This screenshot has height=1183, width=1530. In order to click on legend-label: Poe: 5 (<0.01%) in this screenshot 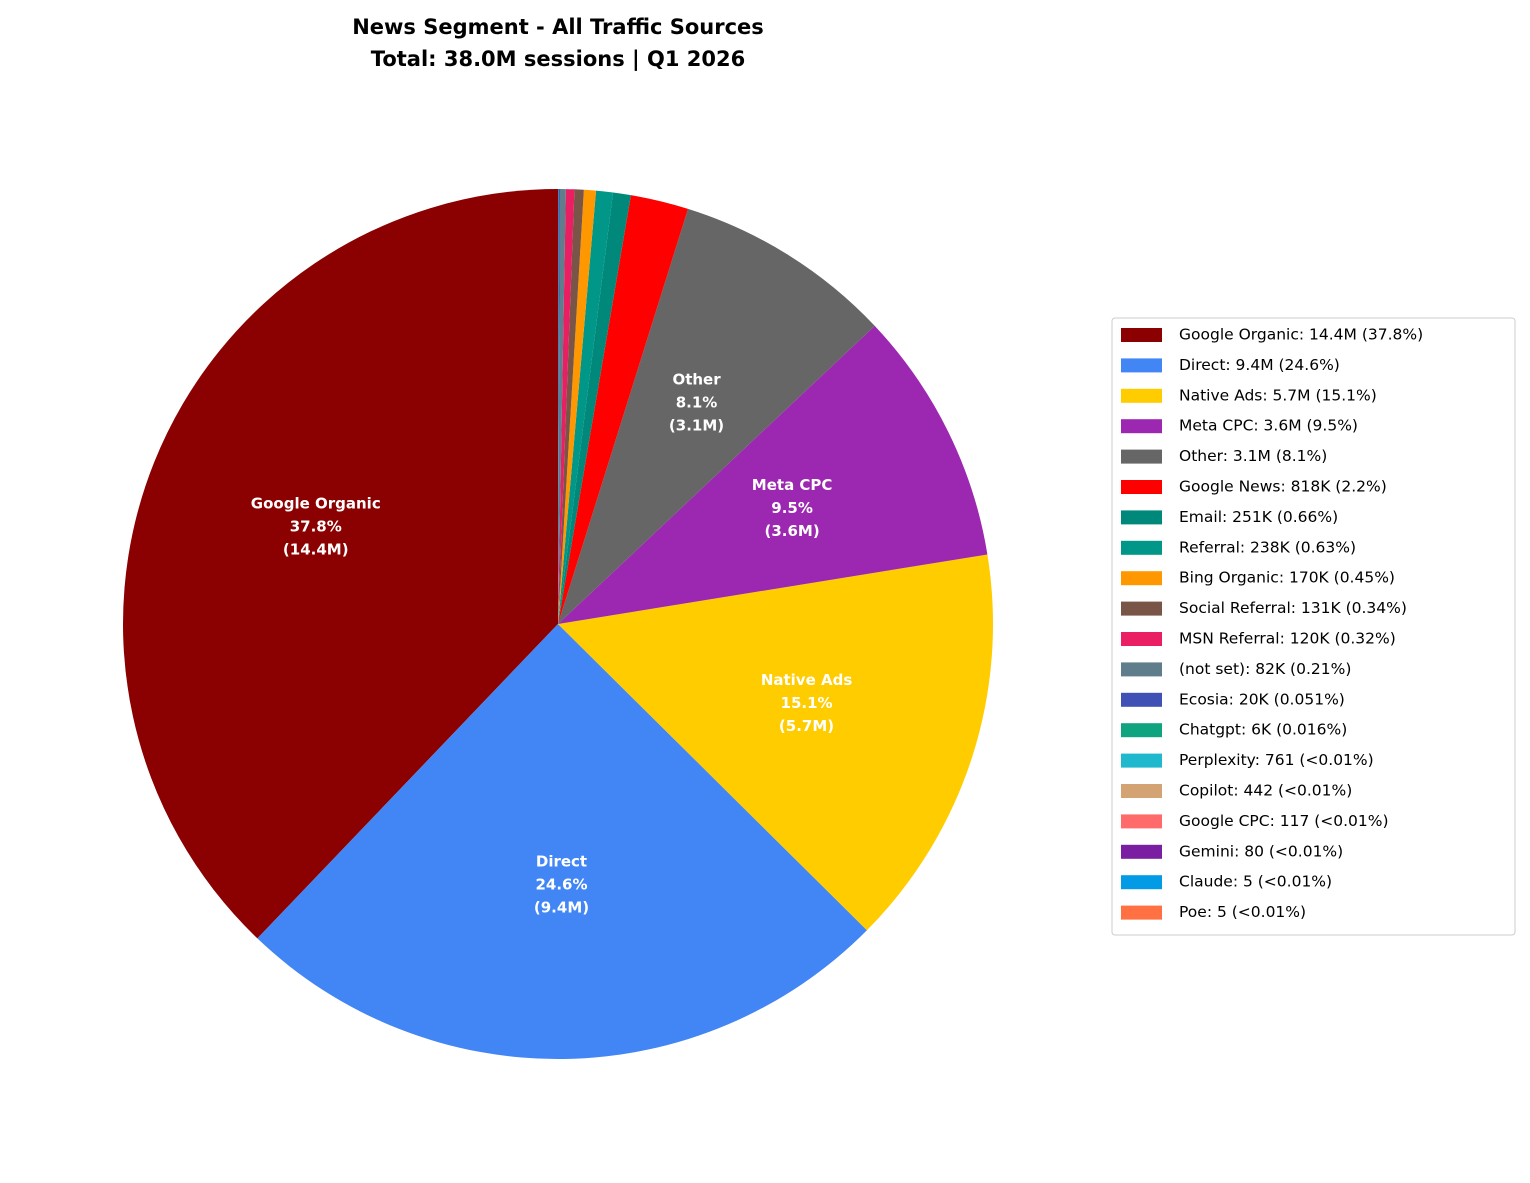, I will do `click(1242, 912)`.